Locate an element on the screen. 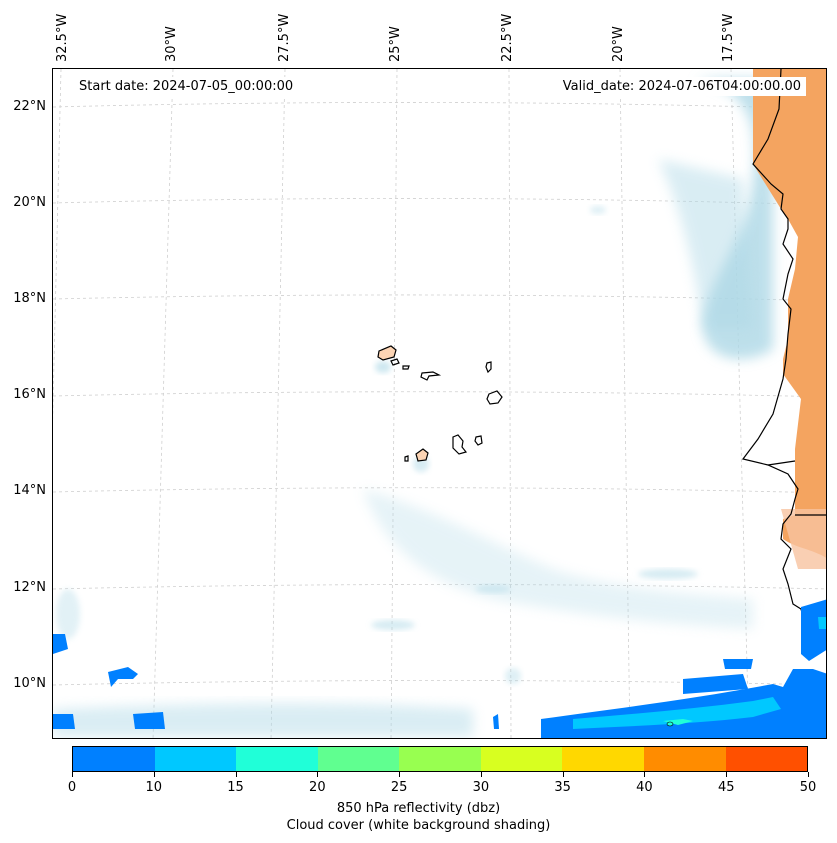 This screenshot has height=843, width=837. colorbar-tick-label: 35 is located at coordinates (562, 787).